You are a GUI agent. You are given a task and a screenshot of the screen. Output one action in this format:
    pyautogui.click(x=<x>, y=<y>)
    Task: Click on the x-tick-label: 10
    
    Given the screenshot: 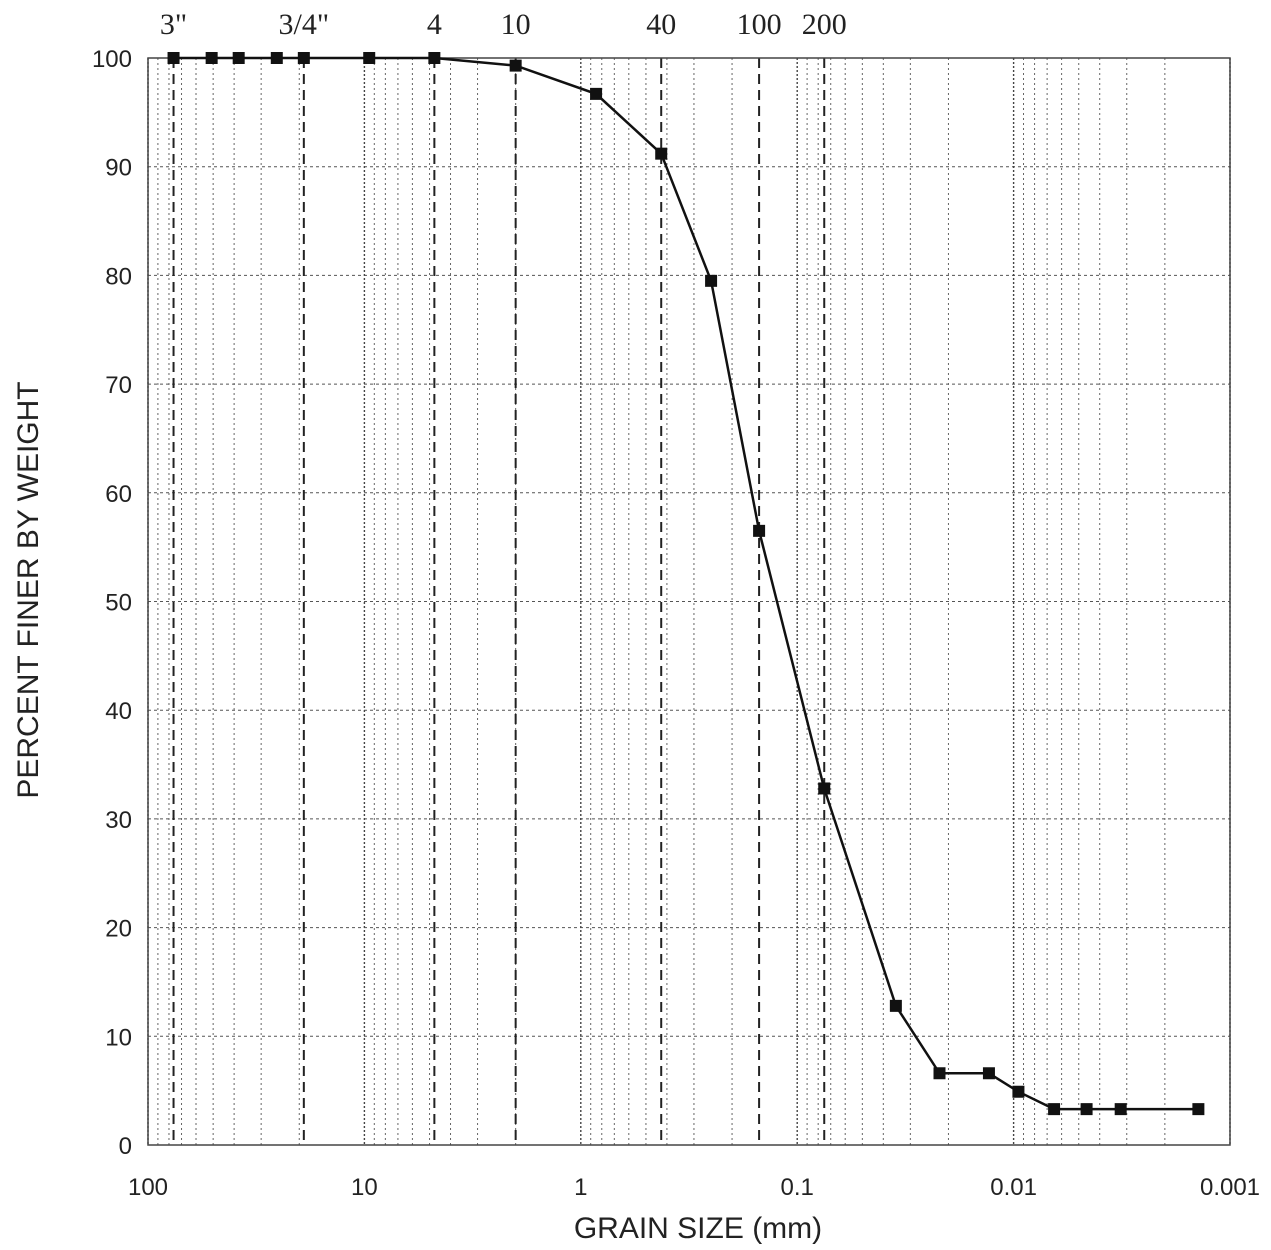 What is the action you would take?
    pyautogui.click(x=364, y=1187)
    